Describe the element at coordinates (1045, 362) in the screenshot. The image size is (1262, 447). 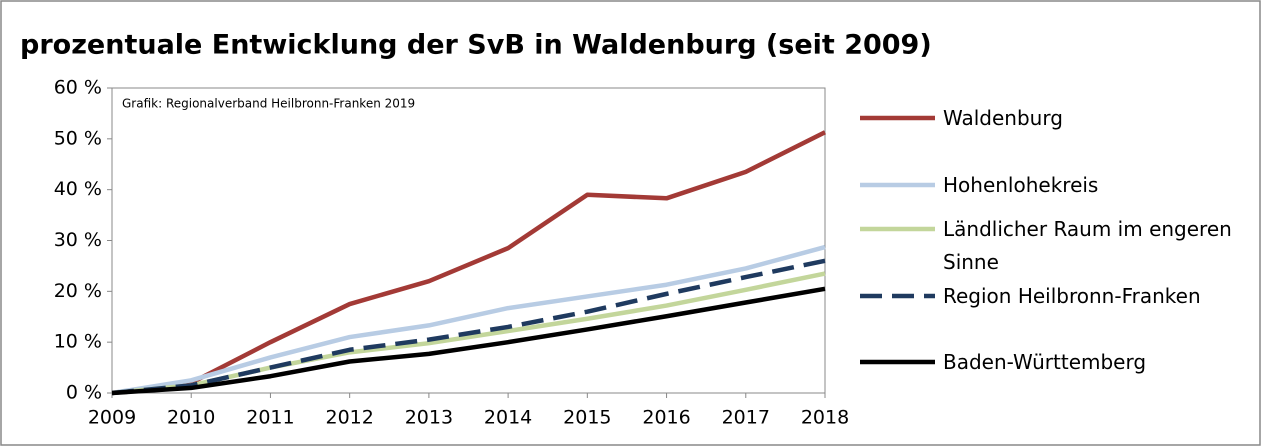
I see `legend-label: Baden-Württemberg` at that location.